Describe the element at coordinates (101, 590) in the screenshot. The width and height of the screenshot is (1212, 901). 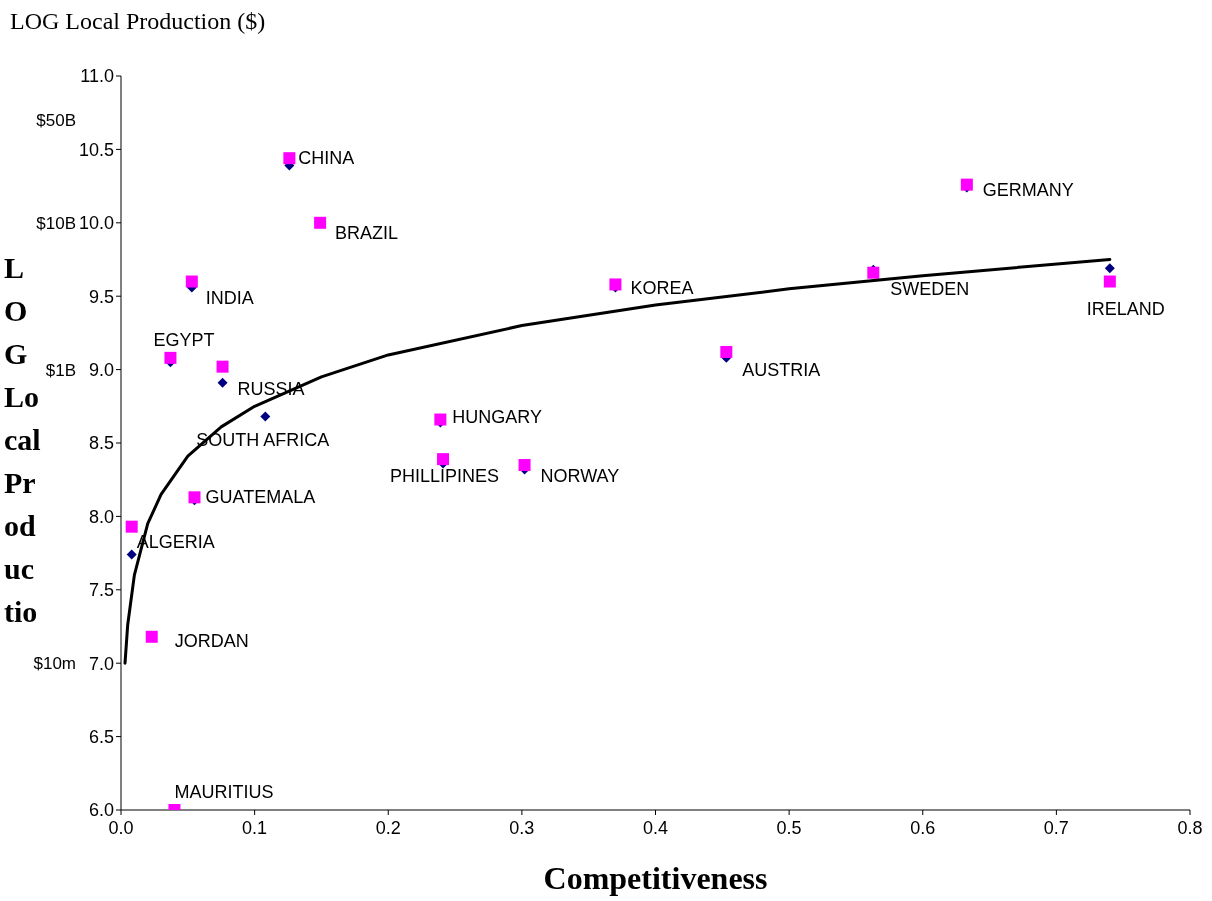
I see `y-tick-label: 7.5` at that location.